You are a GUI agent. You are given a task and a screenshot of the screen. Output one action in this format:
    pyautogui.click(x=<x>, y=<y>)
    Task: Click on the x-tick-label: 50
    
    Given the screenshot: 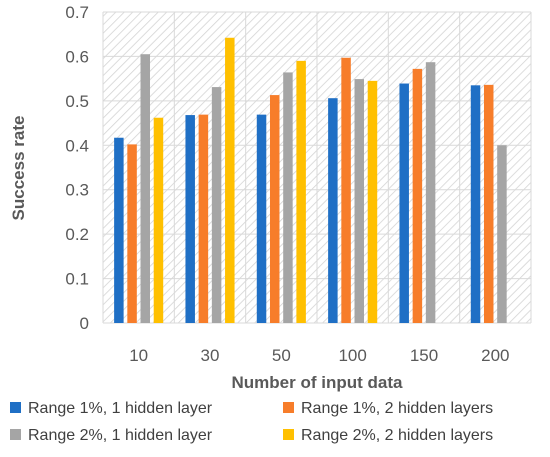 What is the action you would take?
    pyautogui.click(x=281, y=355)
    